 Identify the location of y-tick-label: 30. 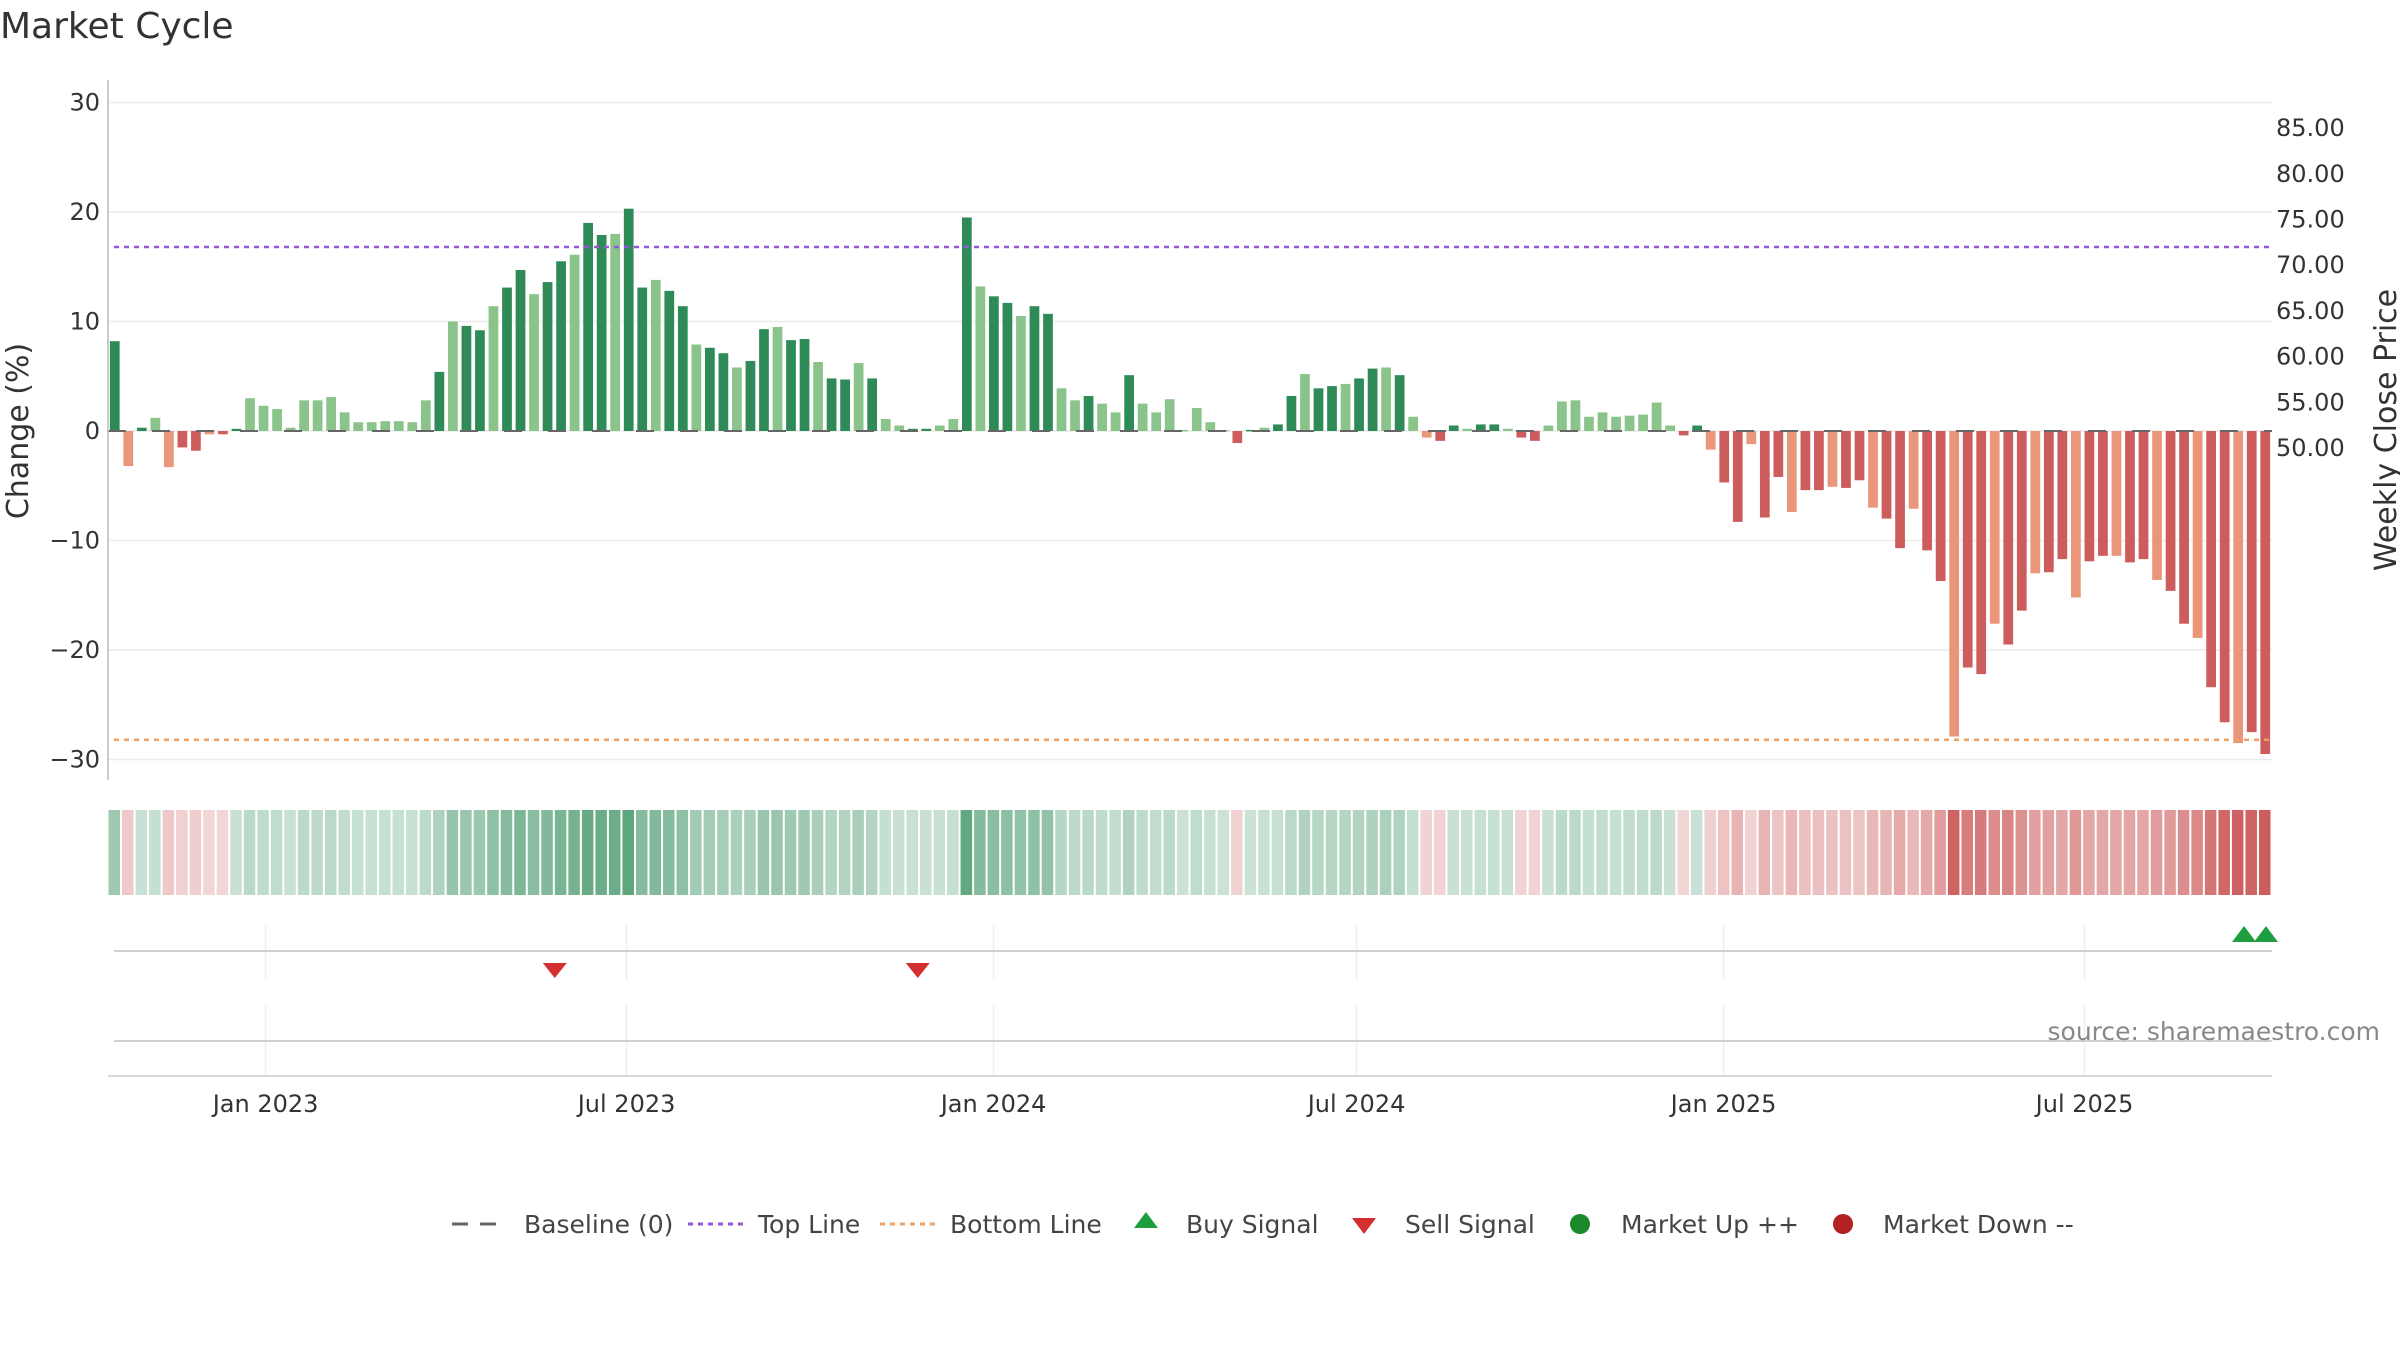
(84, 103).